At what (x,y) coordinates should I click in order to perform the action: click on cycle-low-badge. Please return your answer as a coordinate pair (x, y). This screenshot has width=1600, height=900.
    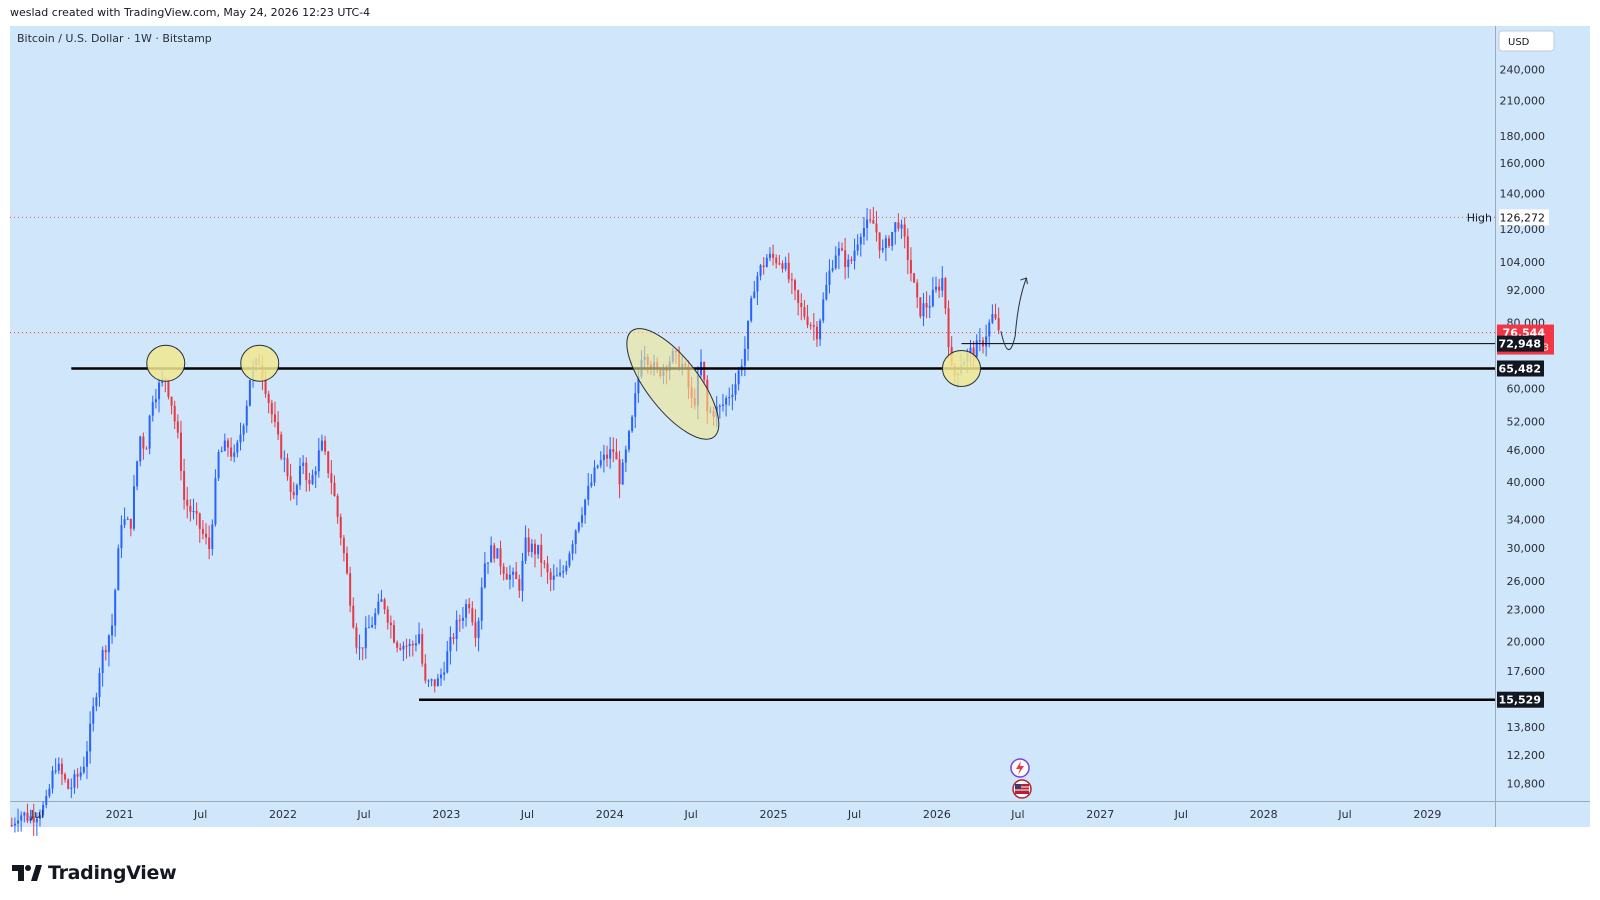
    Looking at the image, I should click on (1520, 699).